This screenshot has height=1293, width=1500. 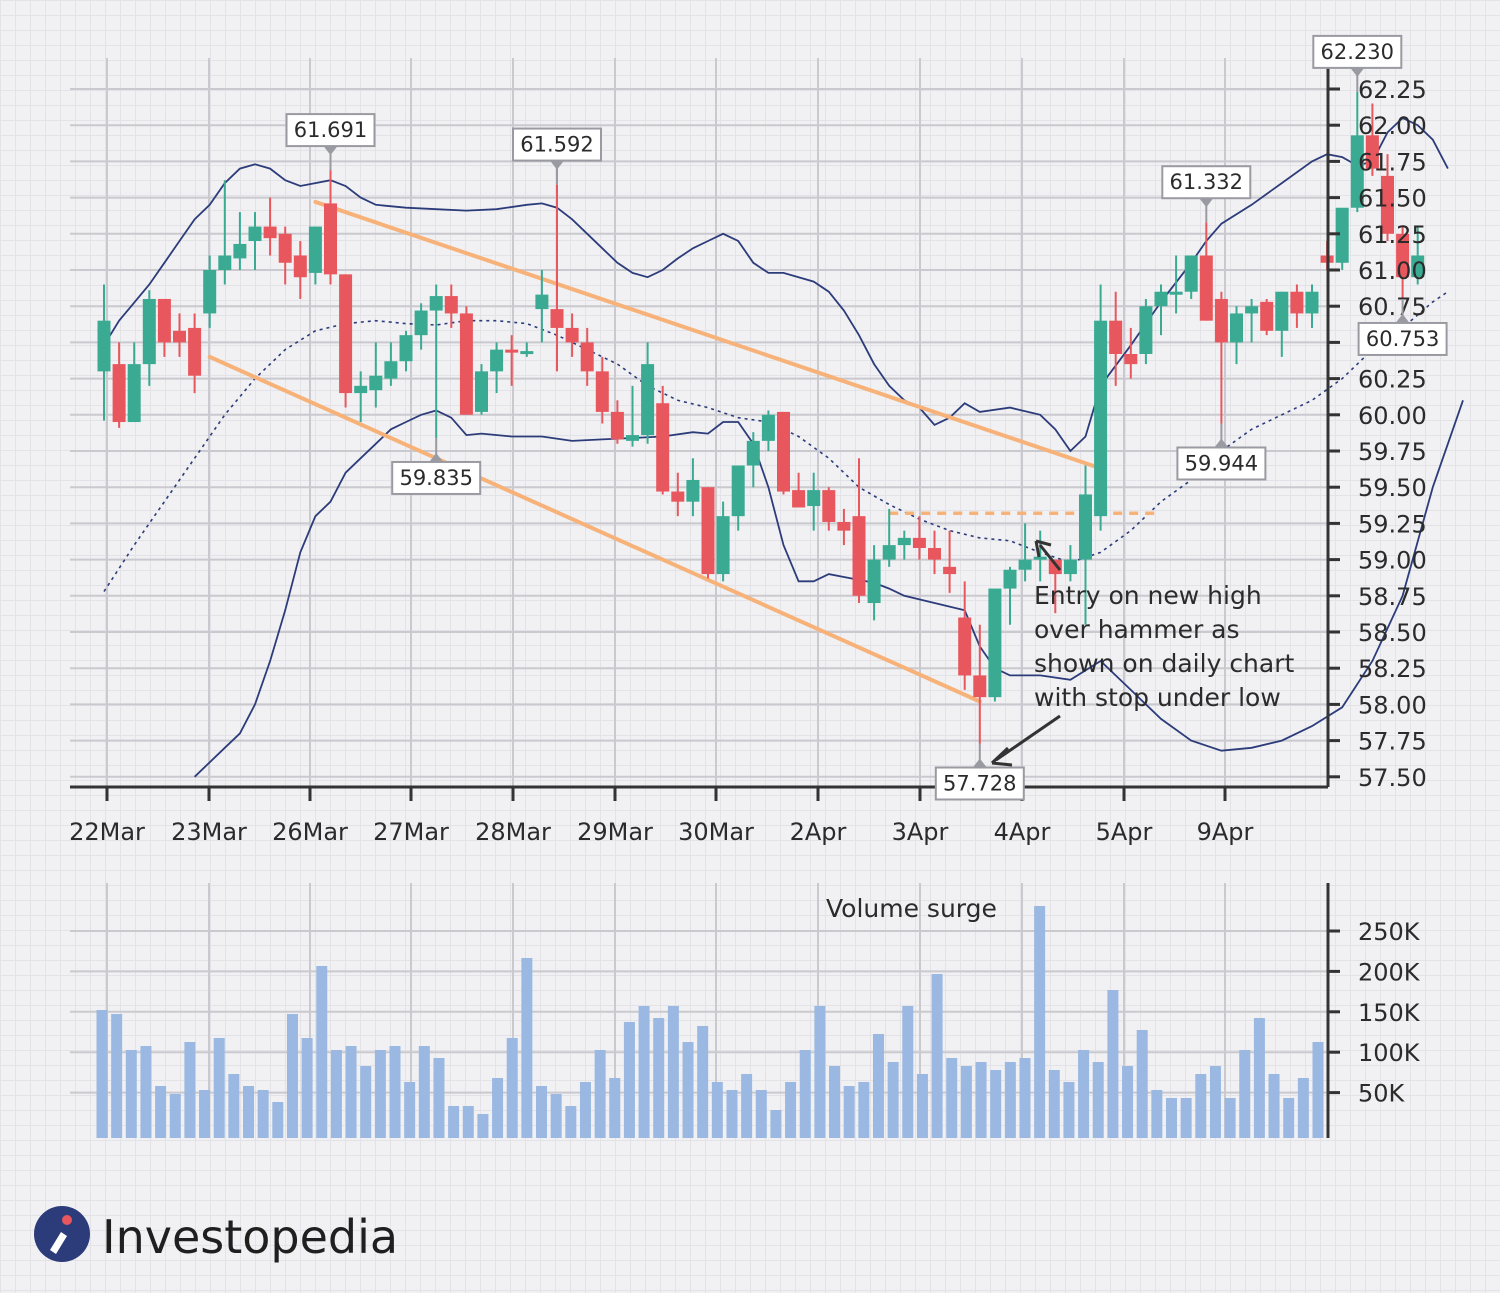 I want to click on callout-label: 57.728, so click(x=979, y=783).